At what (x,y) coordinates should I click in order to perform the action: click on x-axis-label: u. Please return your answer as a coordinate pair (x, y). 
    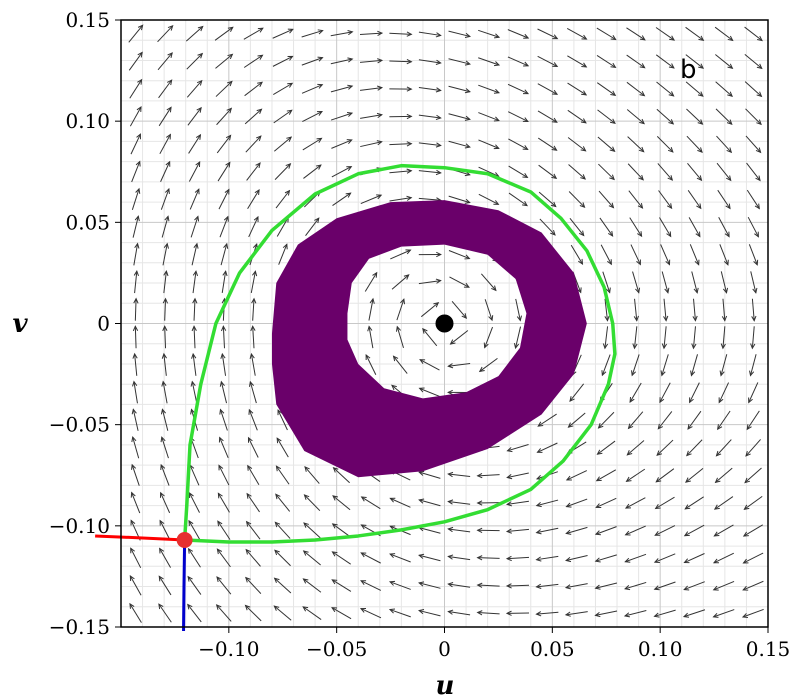
    Looking at the image, I should click on (445, 685).